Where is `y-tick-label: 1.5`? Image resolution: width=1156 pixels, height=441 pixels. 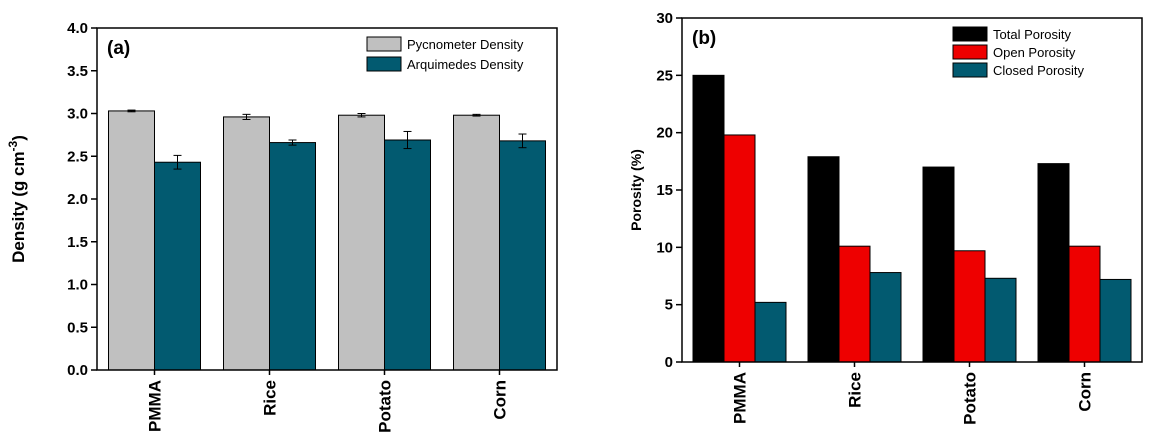 y-tick-label: 1.5 is located at coordinates (77, 242).